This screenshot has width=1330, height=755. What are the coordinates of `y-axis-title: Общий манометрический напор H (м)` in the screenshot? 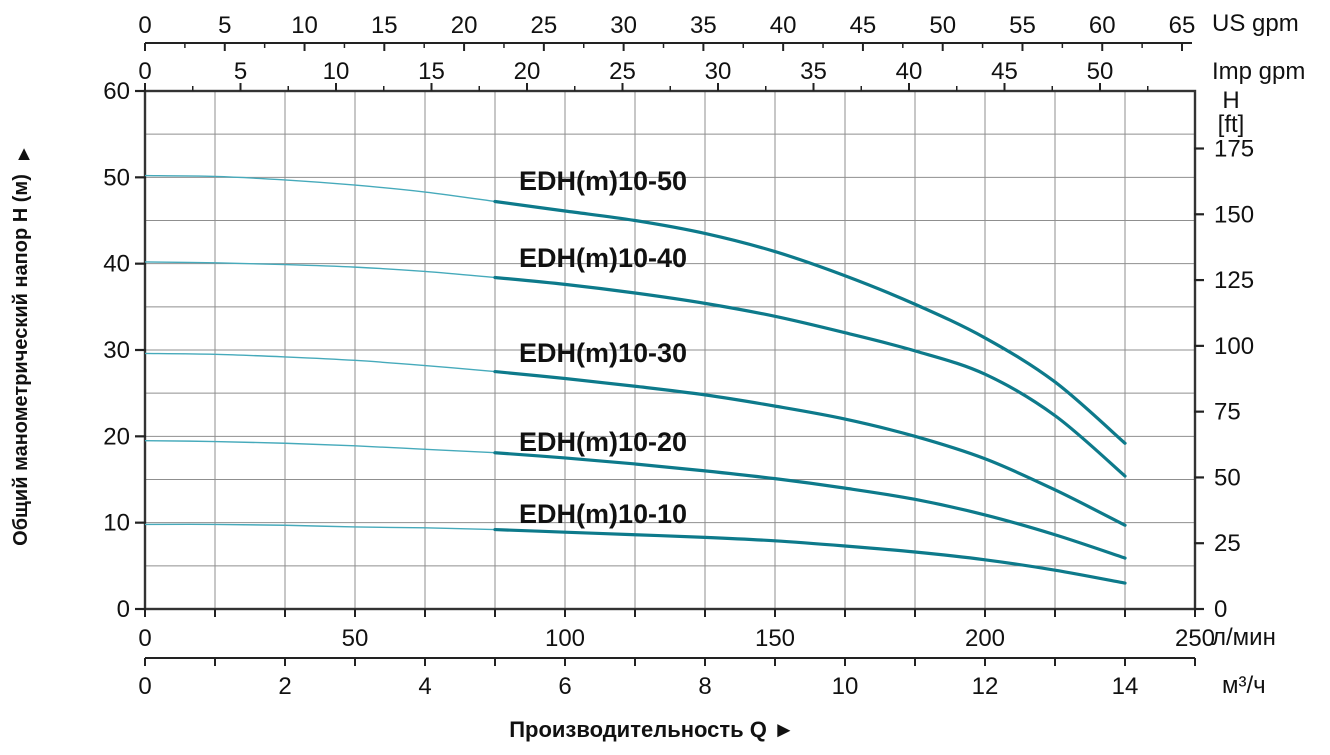 It's located at (21, 360).